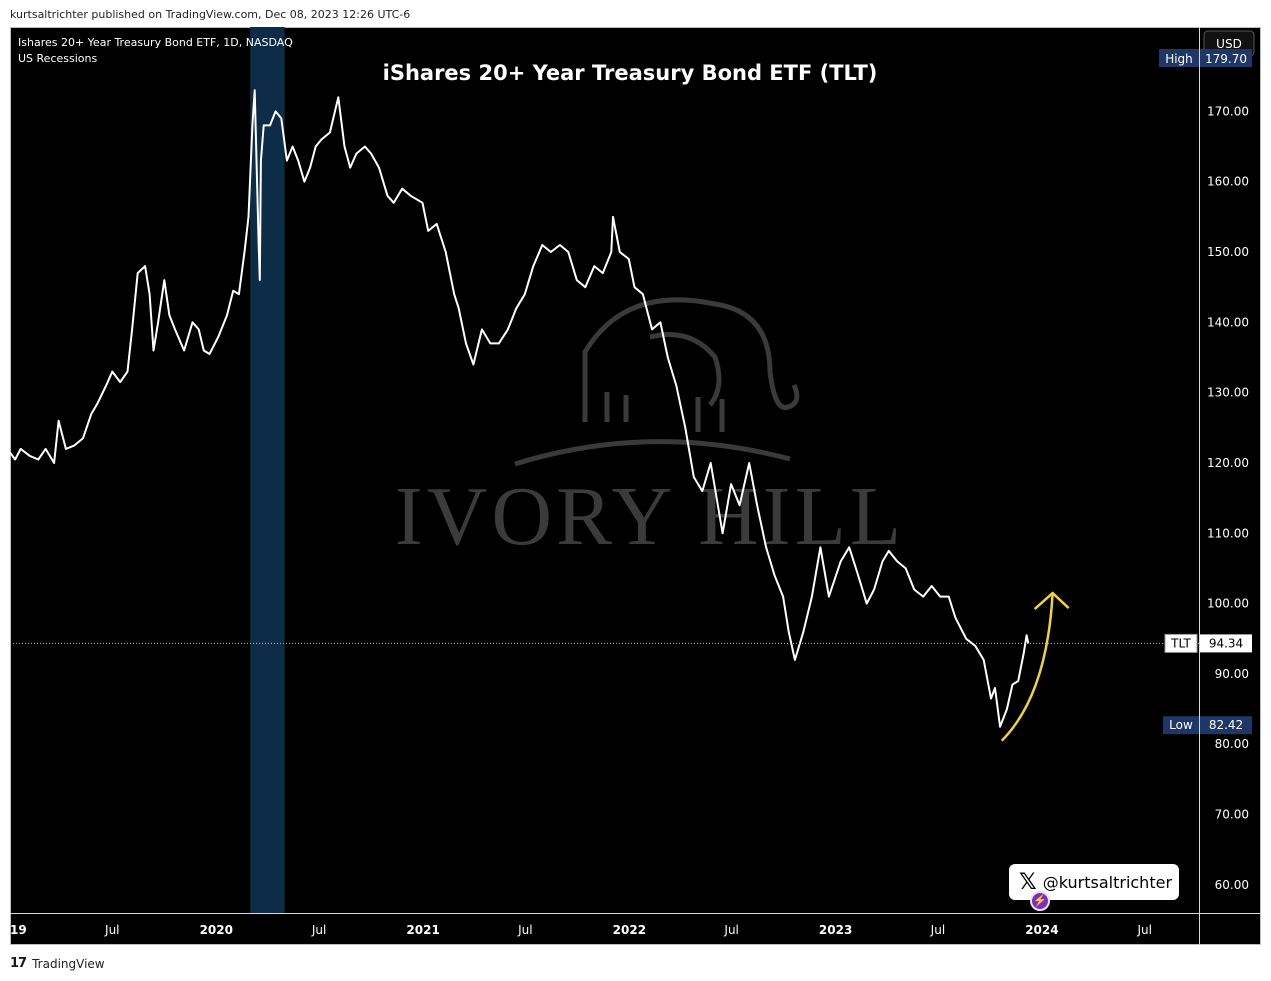  I want to click on recession-band, so click(267, 470).